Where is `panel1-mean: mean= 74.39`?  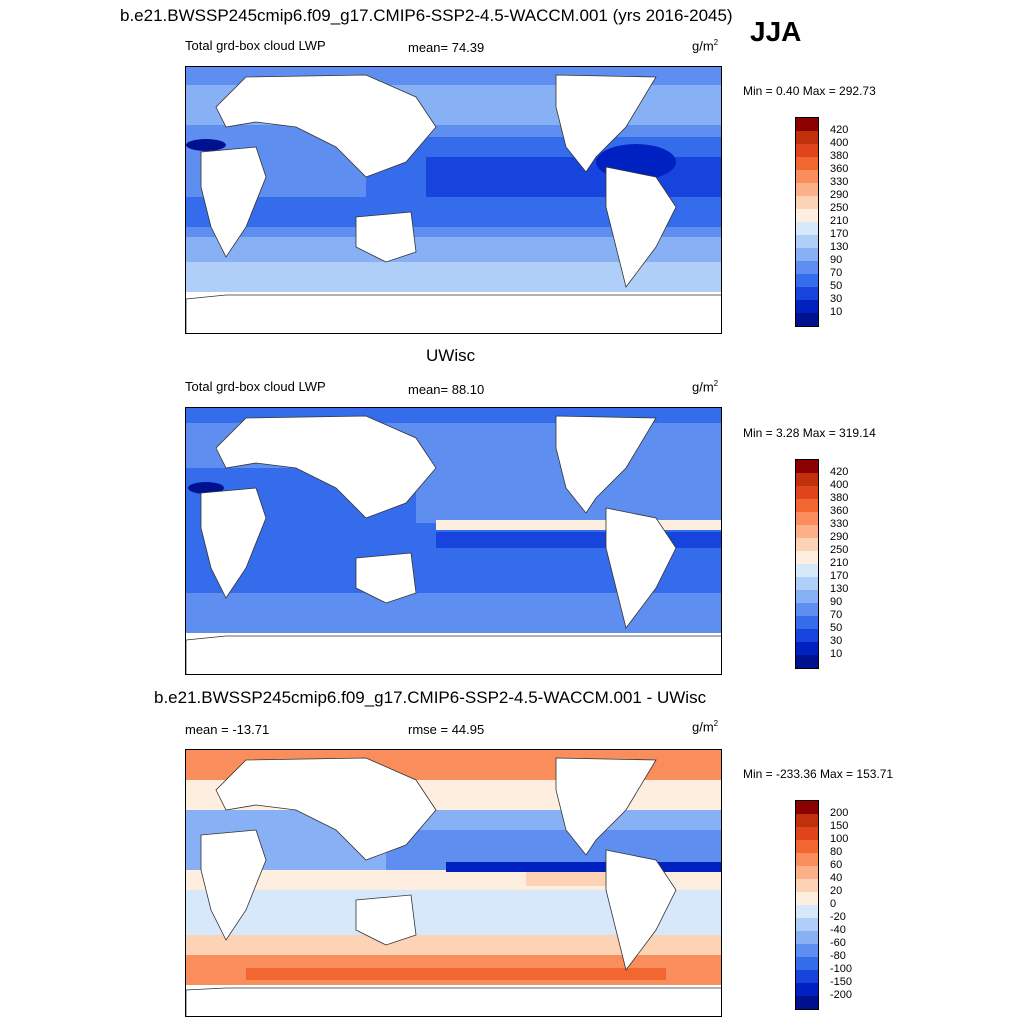 panel1-mean: mean= 74.39 is located at coordinates (446, 47).